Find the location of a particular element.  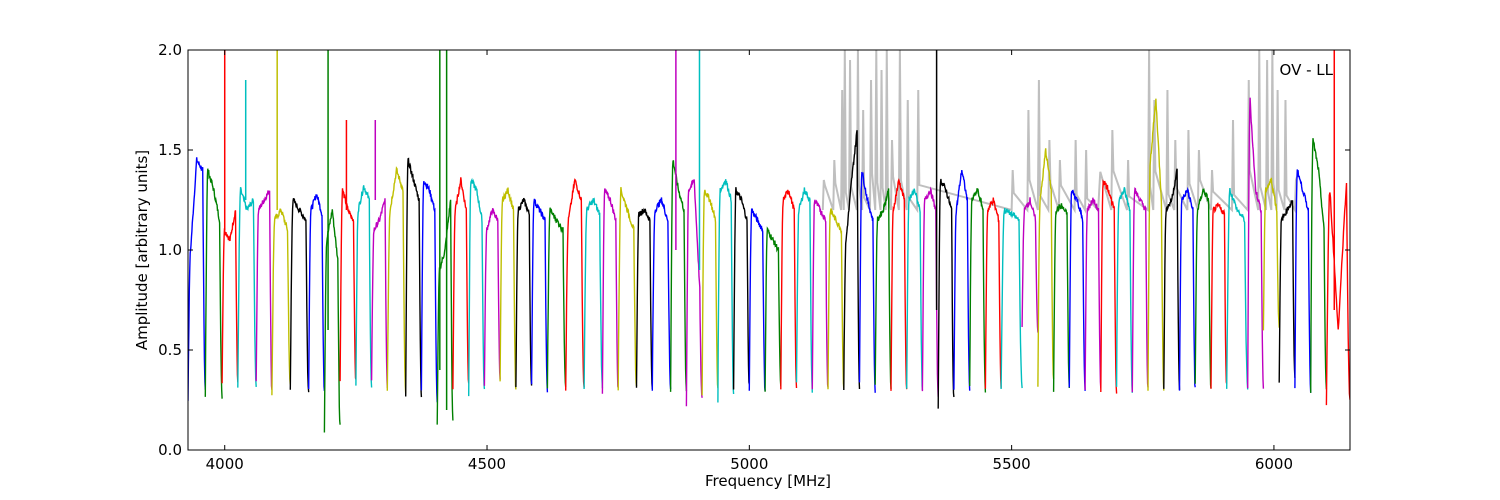

x-axis-label: Frequency [MHz] is located at coordinates (768, 481).